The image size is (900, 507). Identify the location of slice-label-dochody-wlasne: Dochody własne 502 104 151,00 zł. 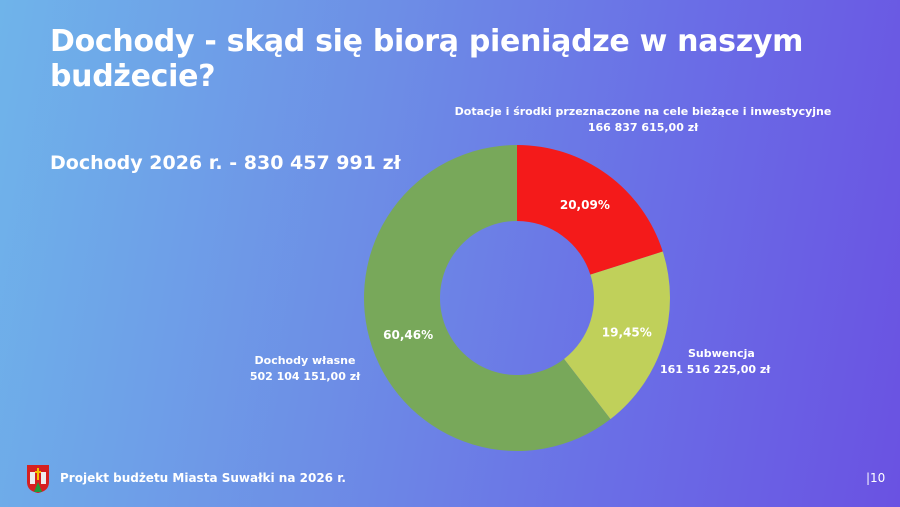
(305, 369).